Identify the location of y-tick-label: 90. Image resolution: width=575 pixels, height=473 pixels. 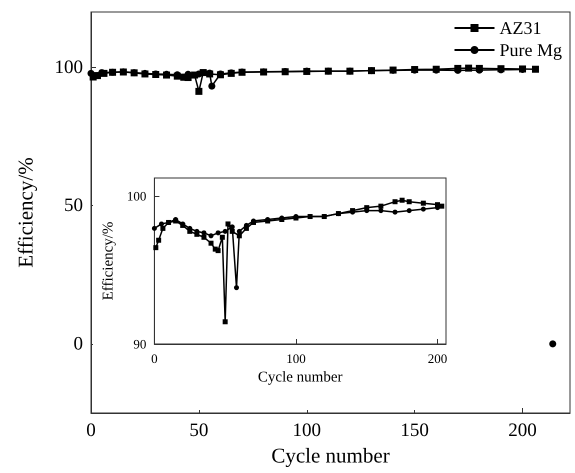
(139, 344).